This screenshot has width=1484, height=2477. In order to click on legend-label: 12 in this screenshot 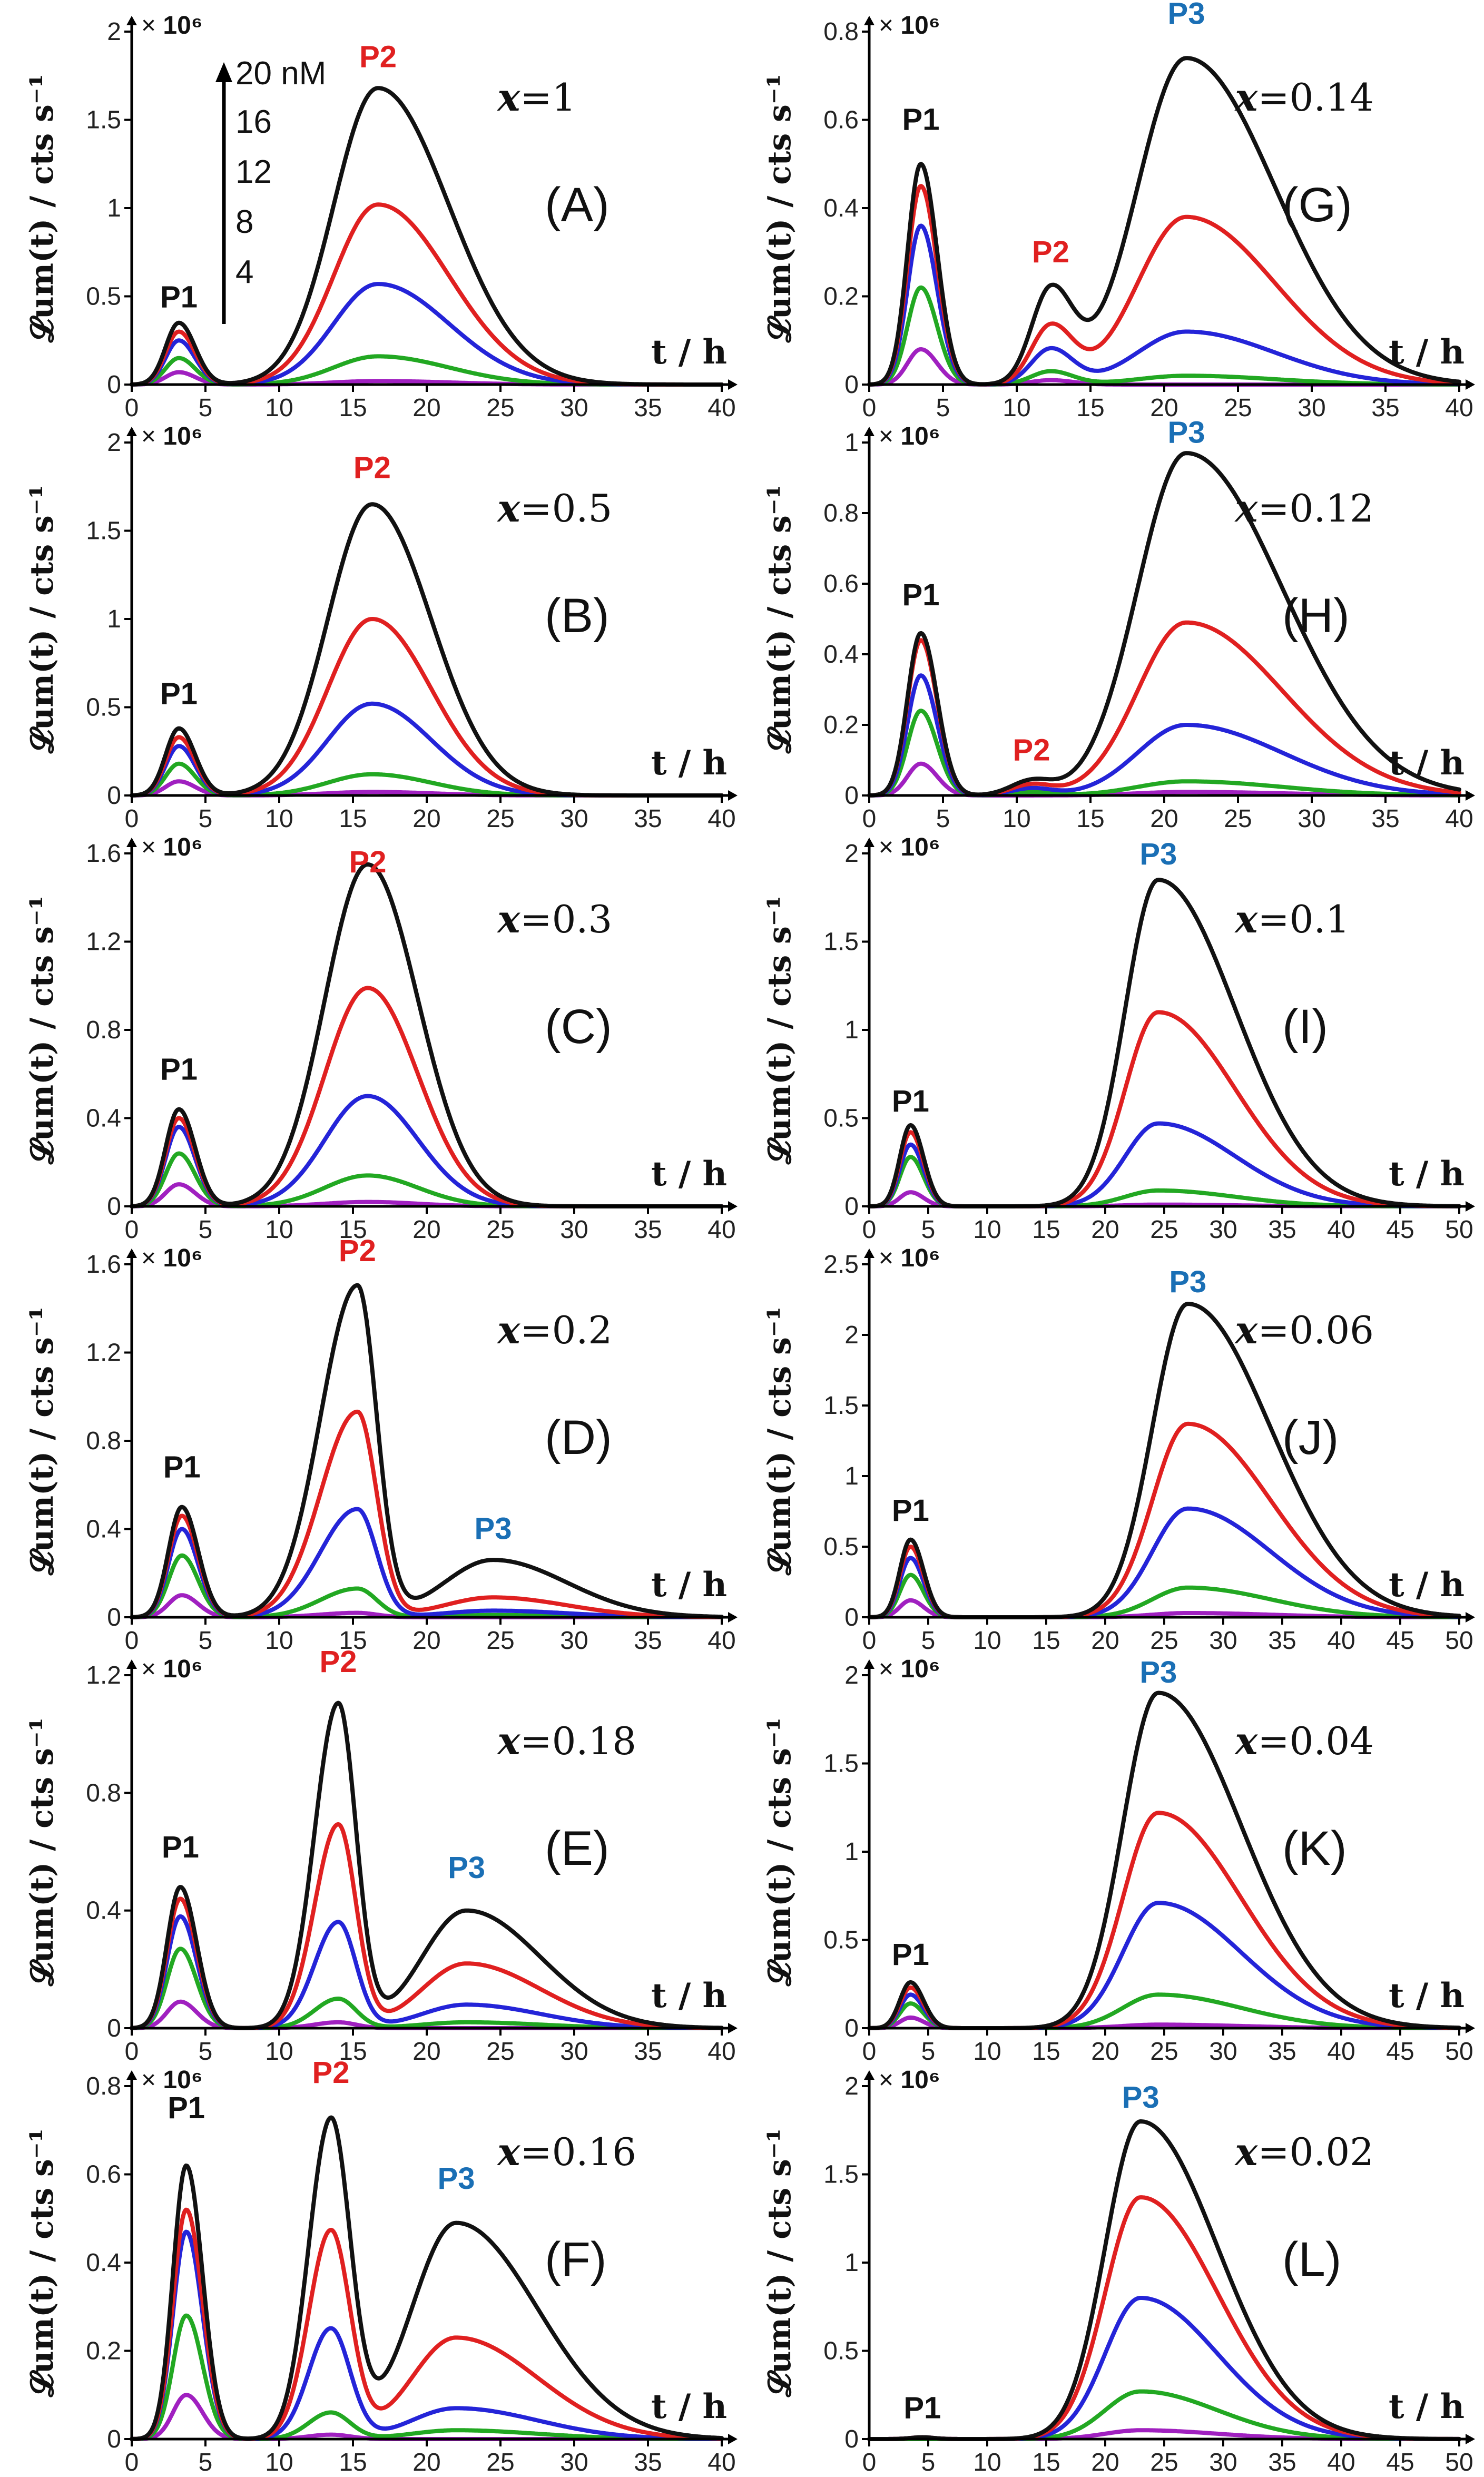, I will do `click(253, 172)`.